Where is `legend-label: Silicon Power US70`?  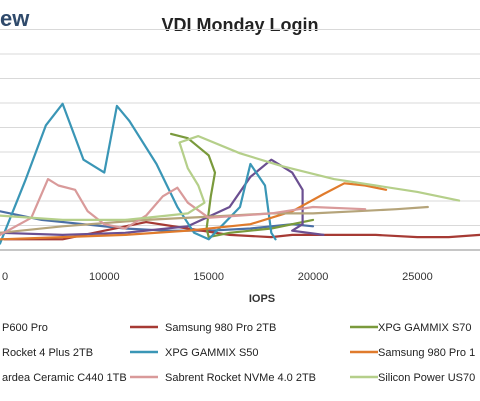
legend-label: Silicon Power US70 is located at coordinates (426, 378).